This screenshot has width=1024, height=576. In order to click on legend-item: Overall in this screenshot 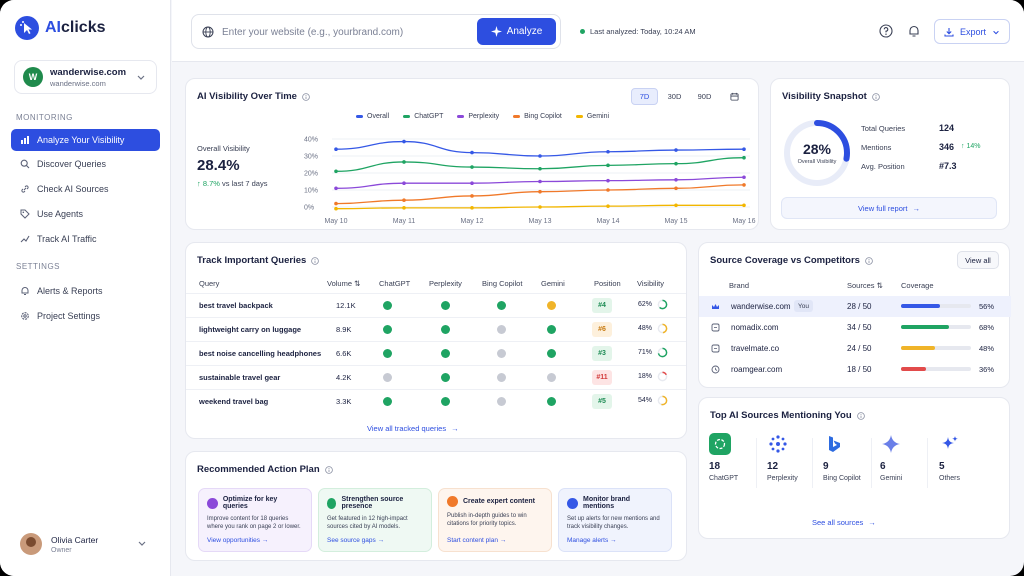, I will do `click(372, 116)`.